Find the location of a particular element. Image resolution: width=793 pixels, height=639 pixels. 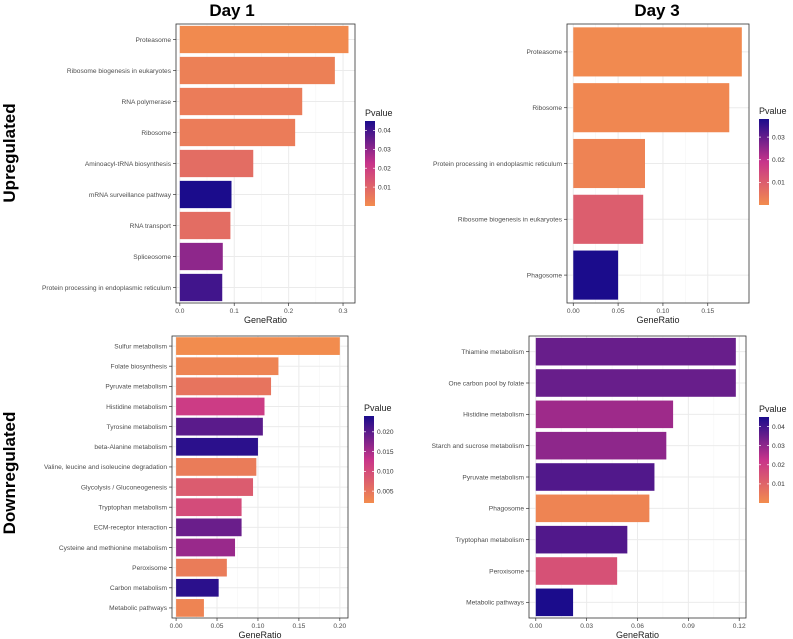

category-label: Starch and sucrose metabolism is located at coordinates (478, 446).